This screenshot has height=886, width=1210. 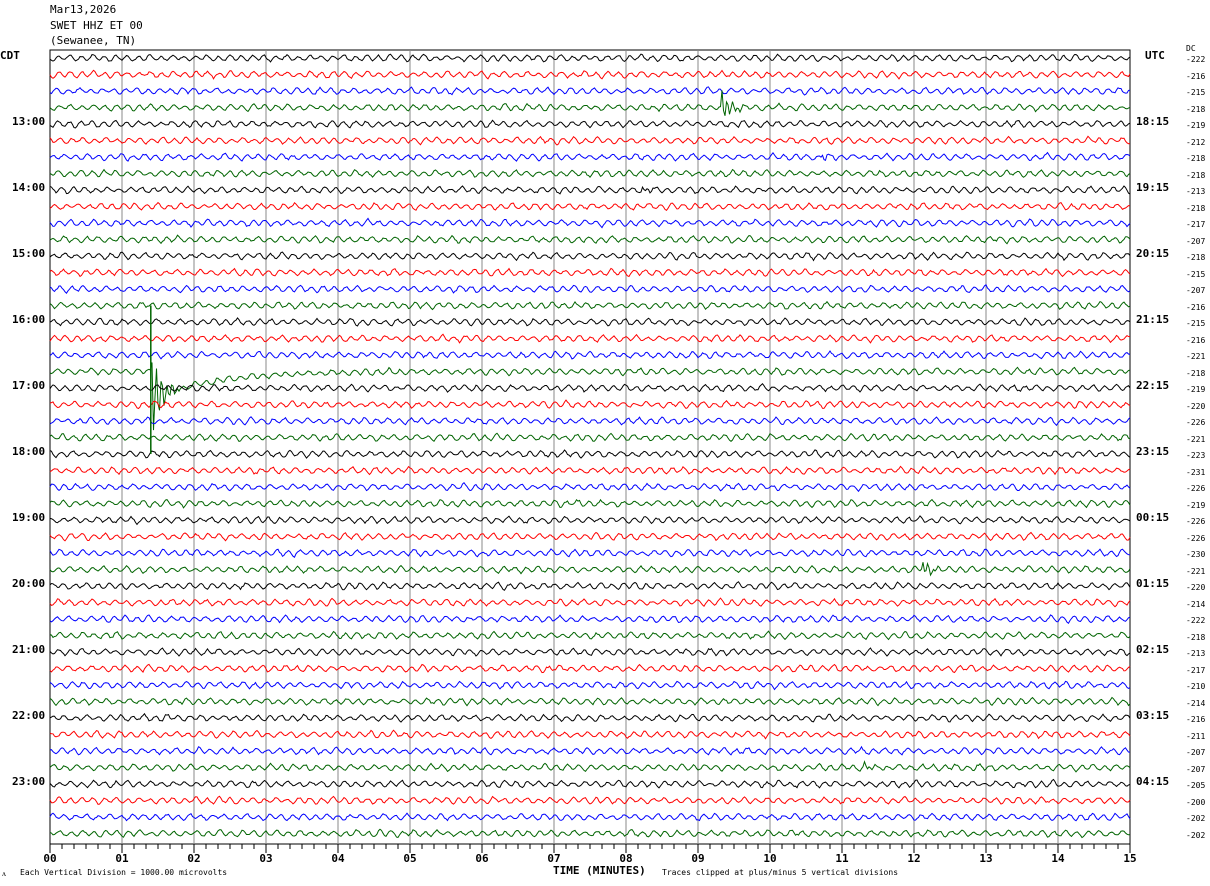 What do you see at coordinates (1191, 48) in the screenshot?
I see `dc-header: DC` at bounding box center [1191, 48].